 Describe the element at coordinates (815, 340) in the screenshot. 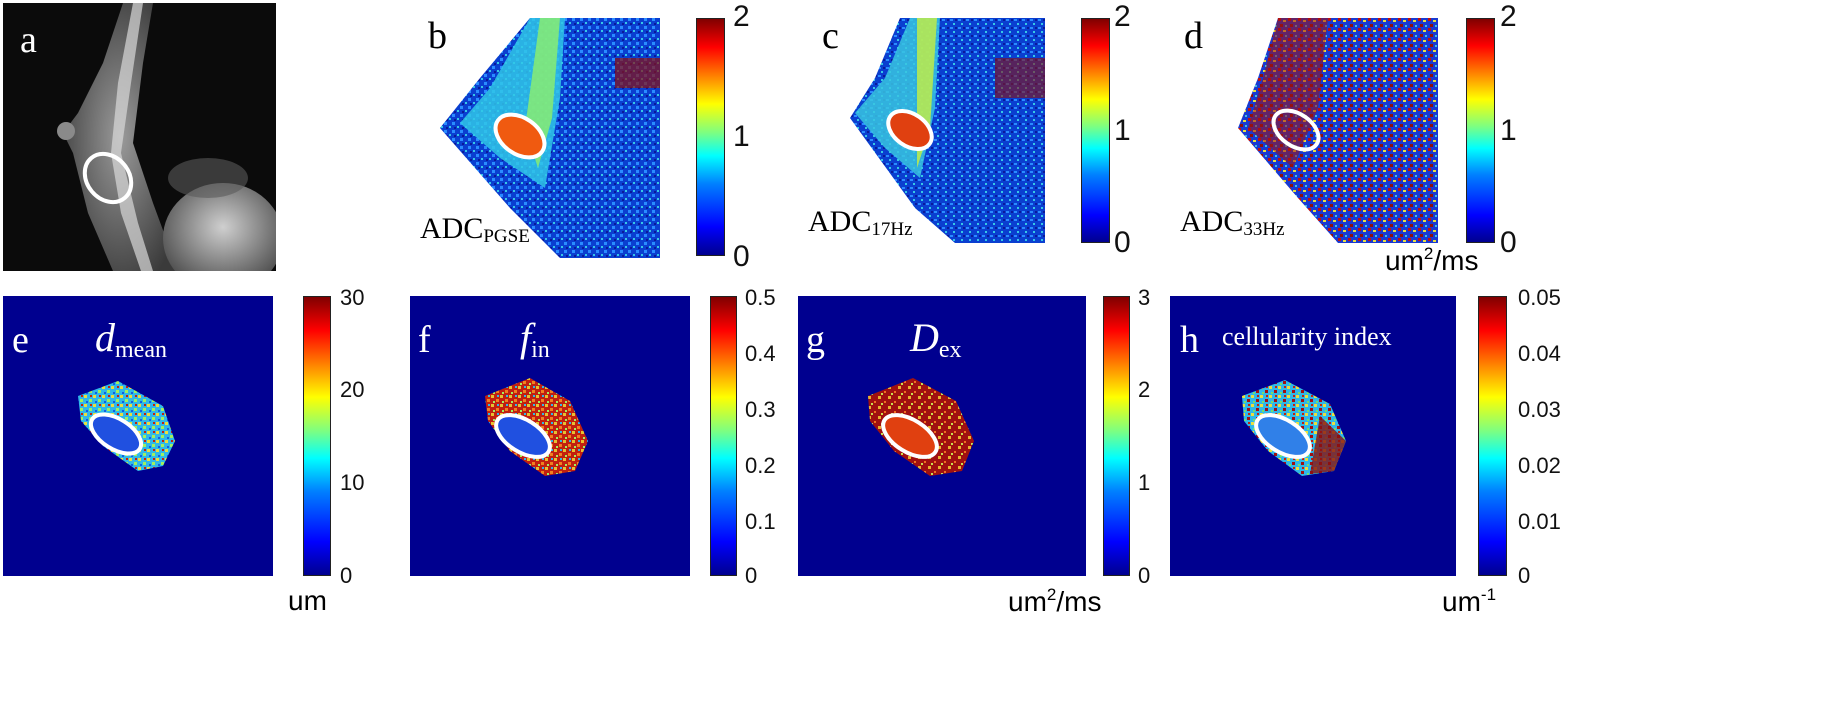

I see `panel-g-letter: g` at that location.